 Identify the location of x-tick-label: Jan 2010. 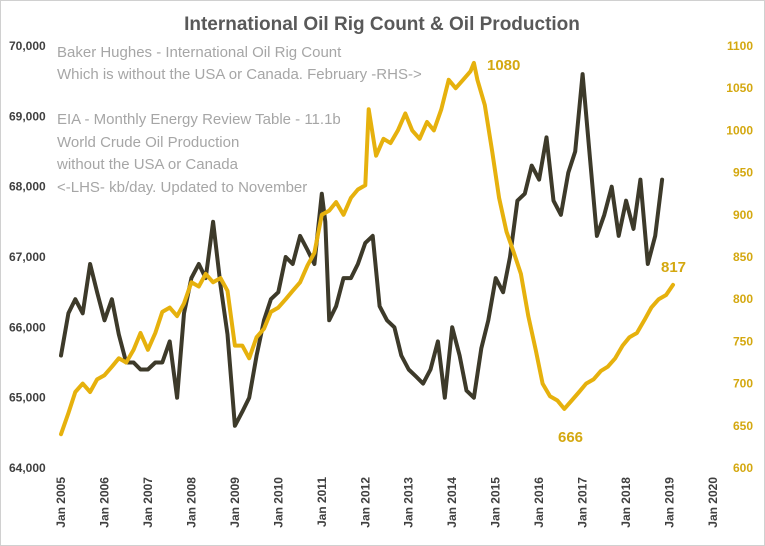
(278, 502).